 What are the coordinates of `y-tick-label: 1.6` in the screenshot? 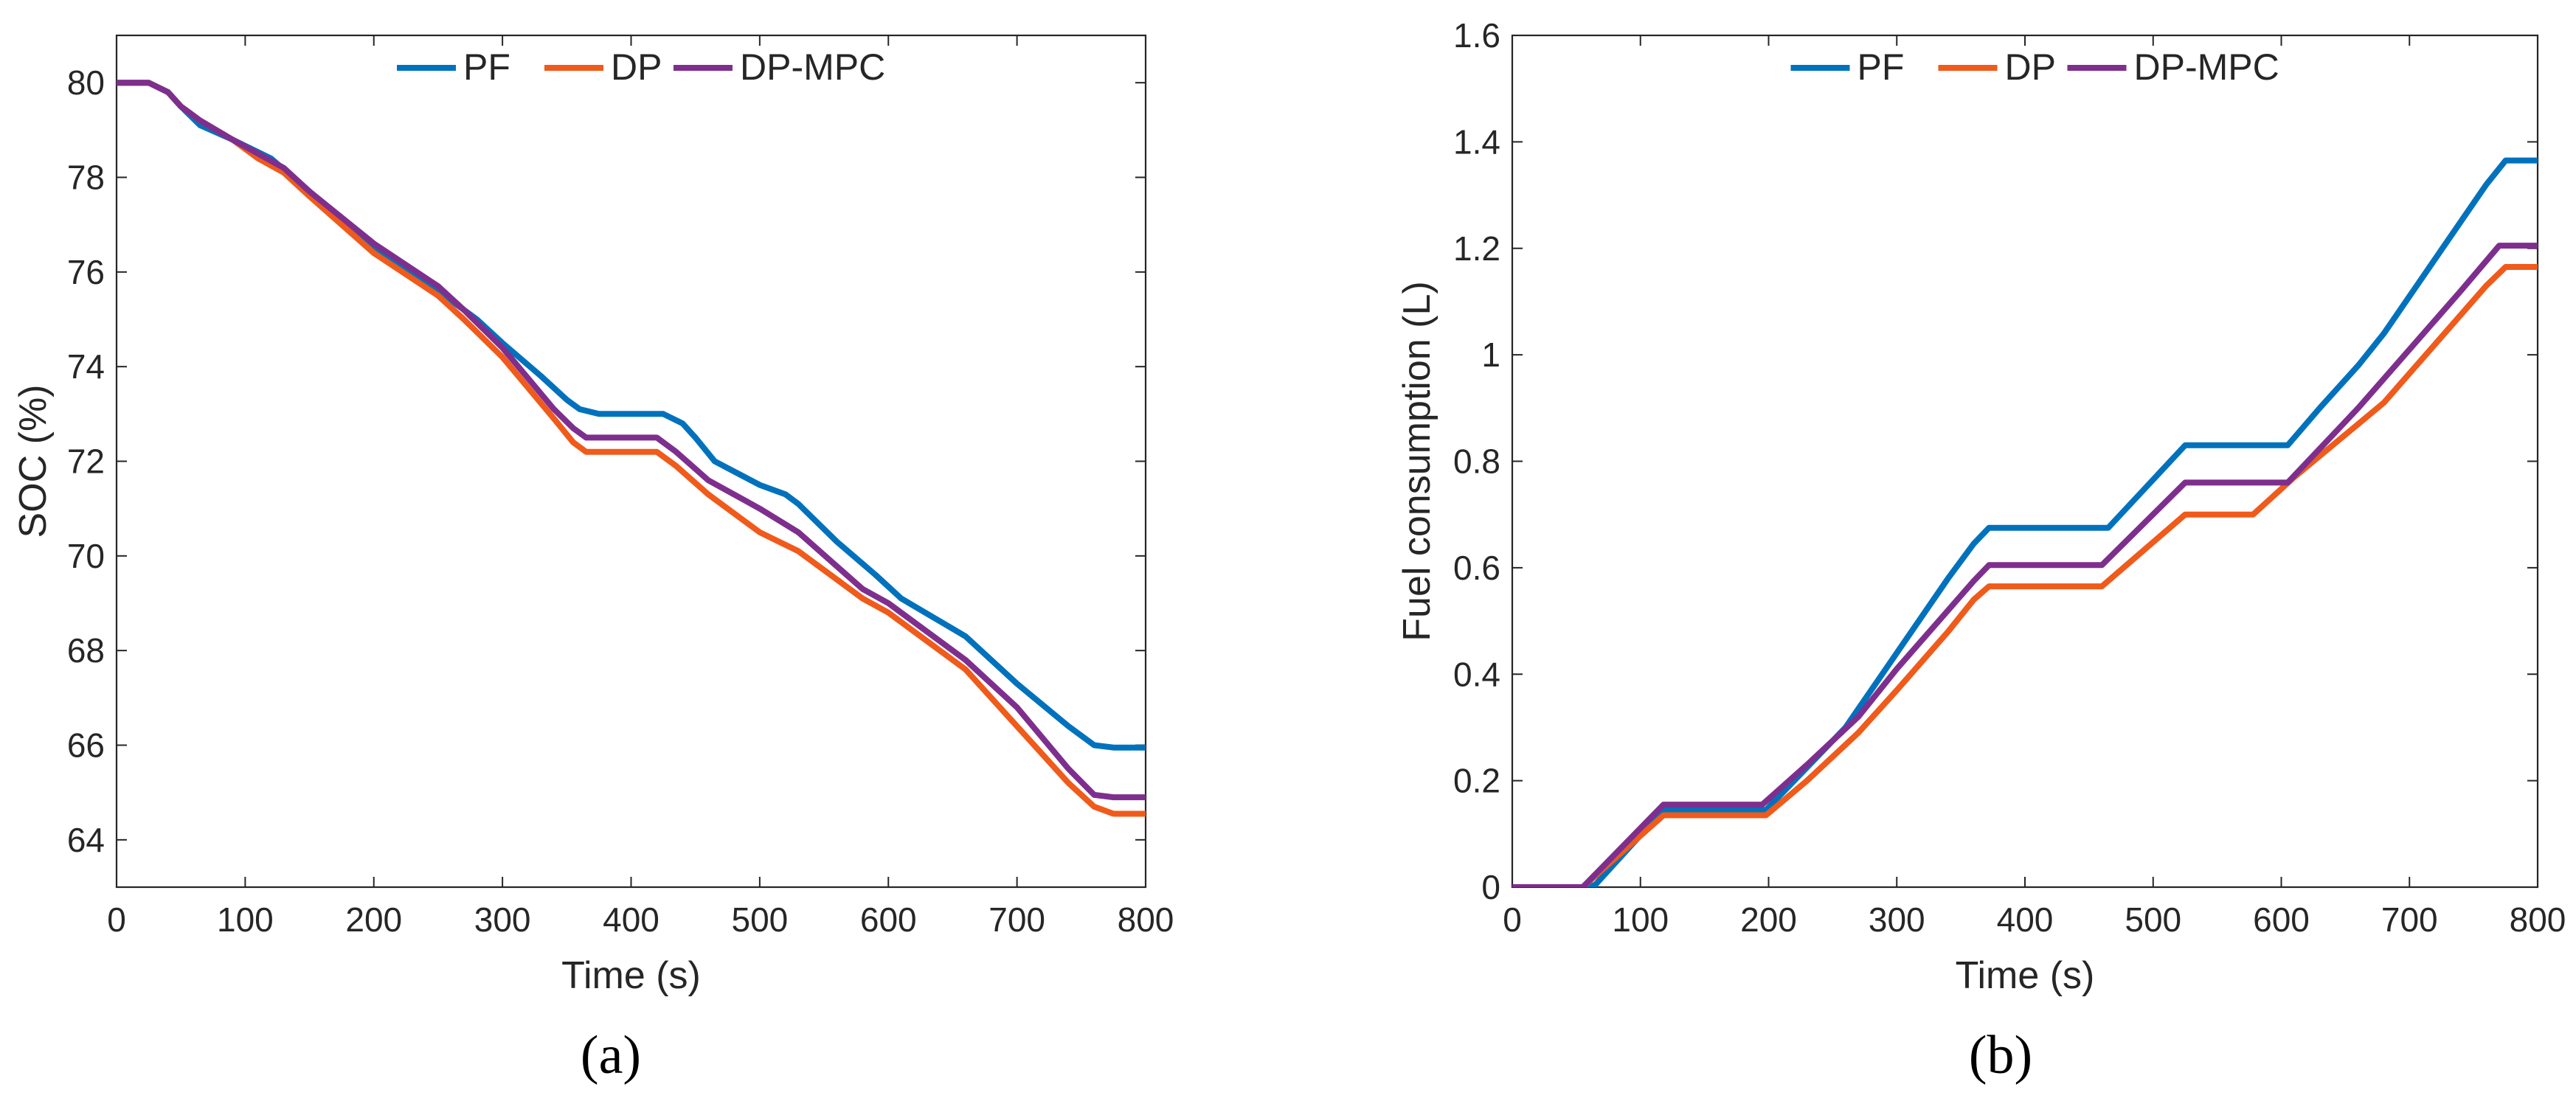 It's located at (1477, 35).